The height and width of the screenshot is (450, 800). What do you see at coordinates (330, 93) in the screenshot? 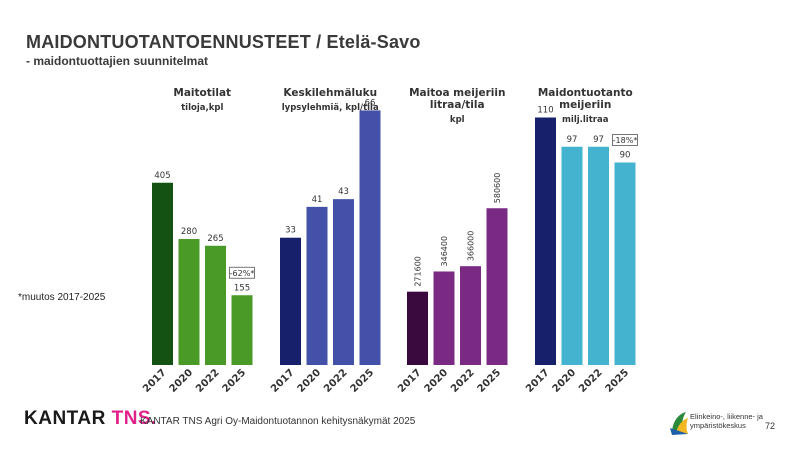
I see `chart-title: Keskilehmäluku` at bounding box center [330, 93].